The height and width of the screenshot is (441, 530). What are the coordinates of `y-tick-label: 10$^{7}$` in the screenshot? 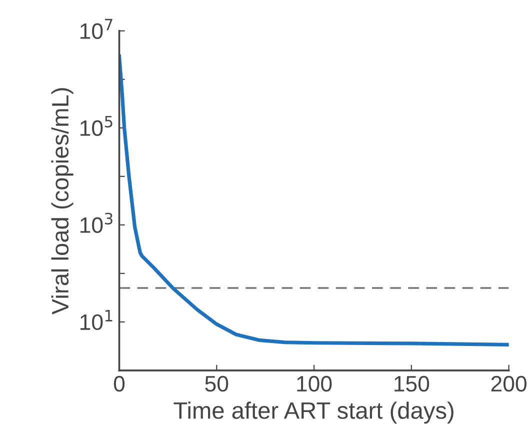 It's located at (96, 28).